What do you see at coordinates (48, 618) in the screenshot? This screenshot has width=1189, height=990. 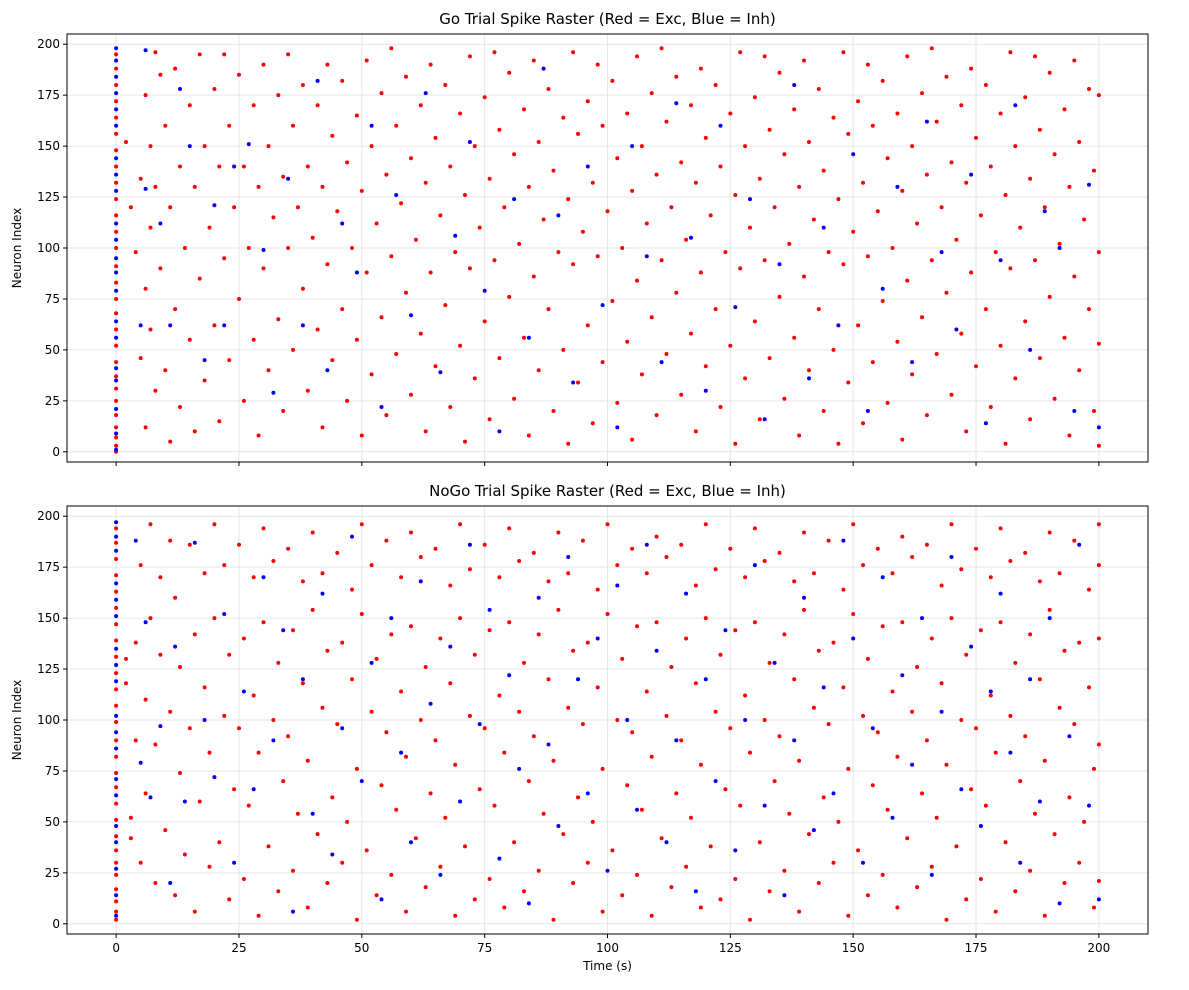 I see `y-tick-label: 150` at bounding box center [48, 618].